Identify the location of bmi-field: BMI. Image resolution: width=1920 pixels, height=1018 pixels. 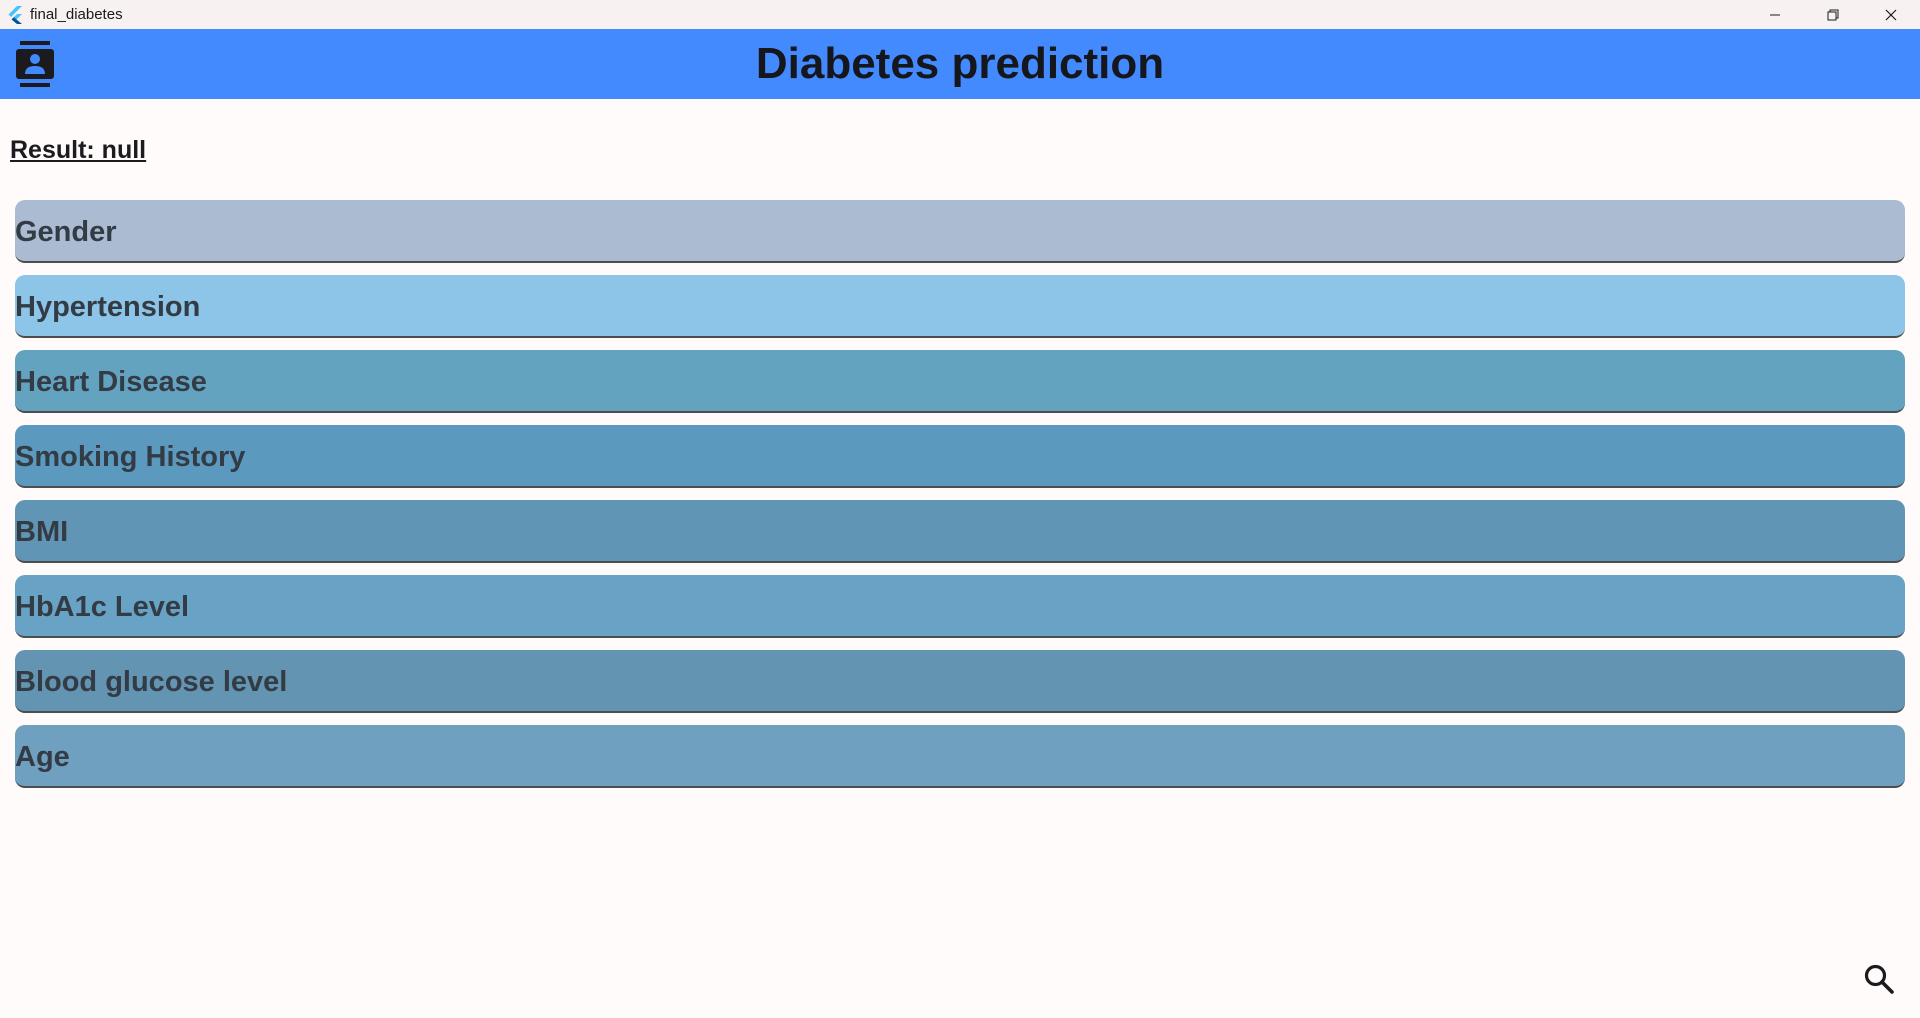
(960, 531).